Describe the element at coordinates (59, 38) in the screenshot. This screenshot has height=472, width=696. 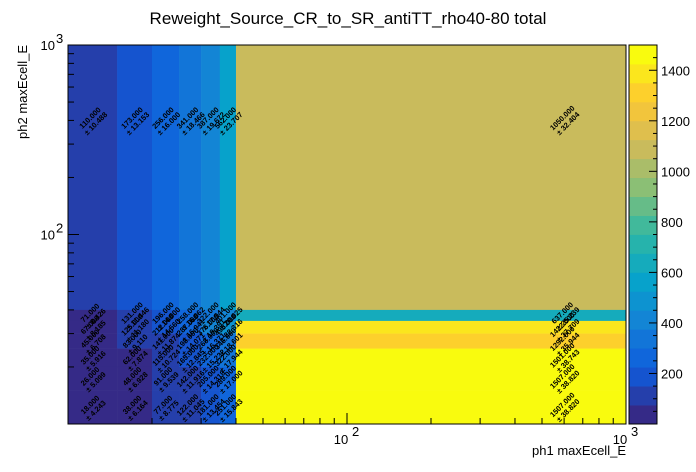
I see `y-tick-exponent: 3` at that location.